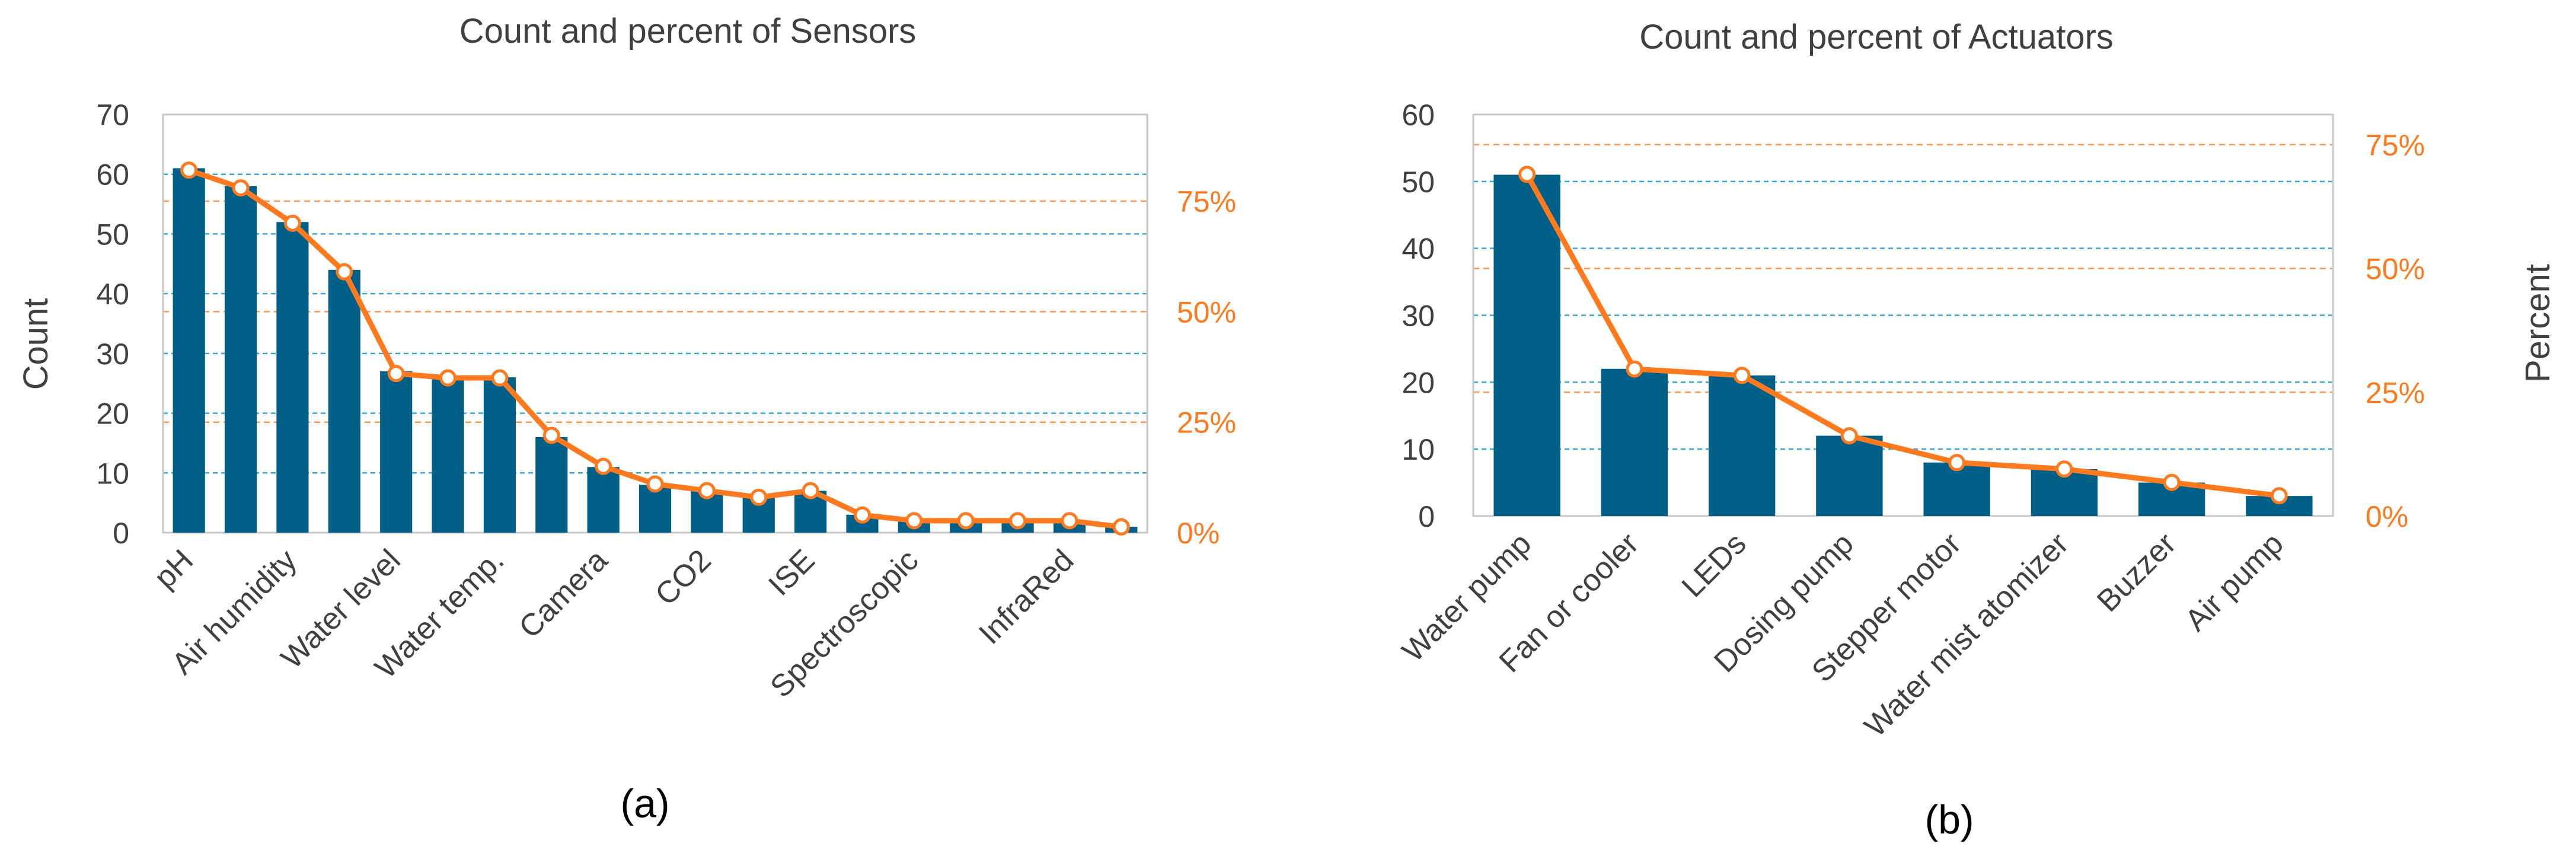 The height and width of the screenshot is (866, 2576). I want to click on category-label: pH, so click(174, 569).